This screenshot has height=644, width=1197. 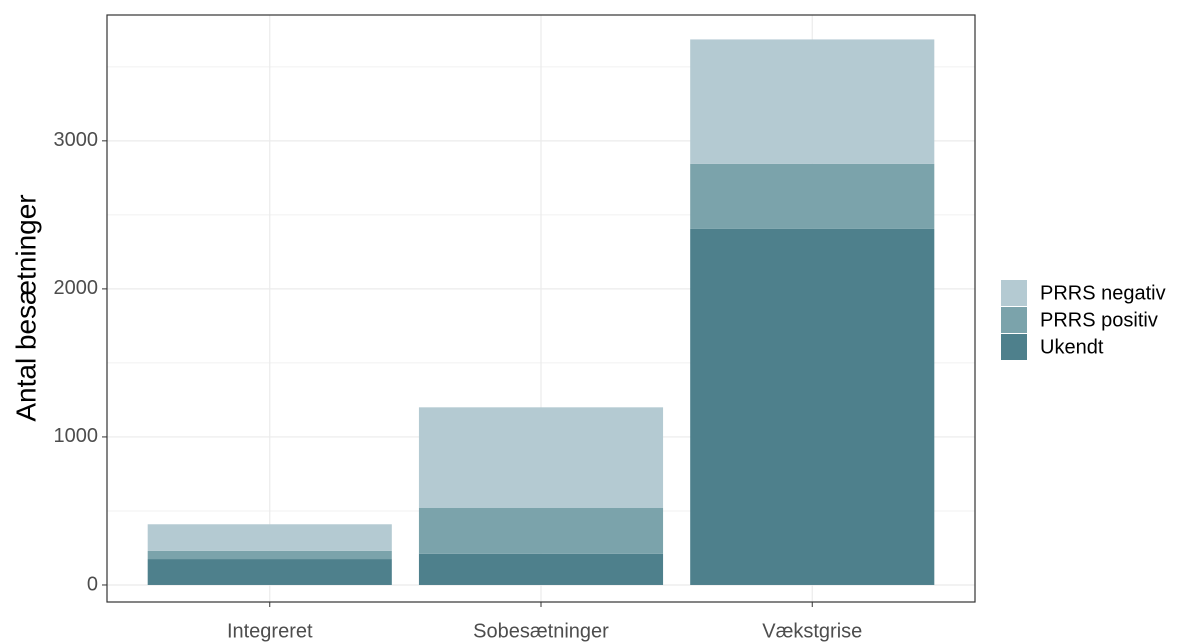 What do you see at coordinates (1099, 320) in the screenshot?
I see `legend-label: PRRS positiv` at bounding box center [1099, 320].